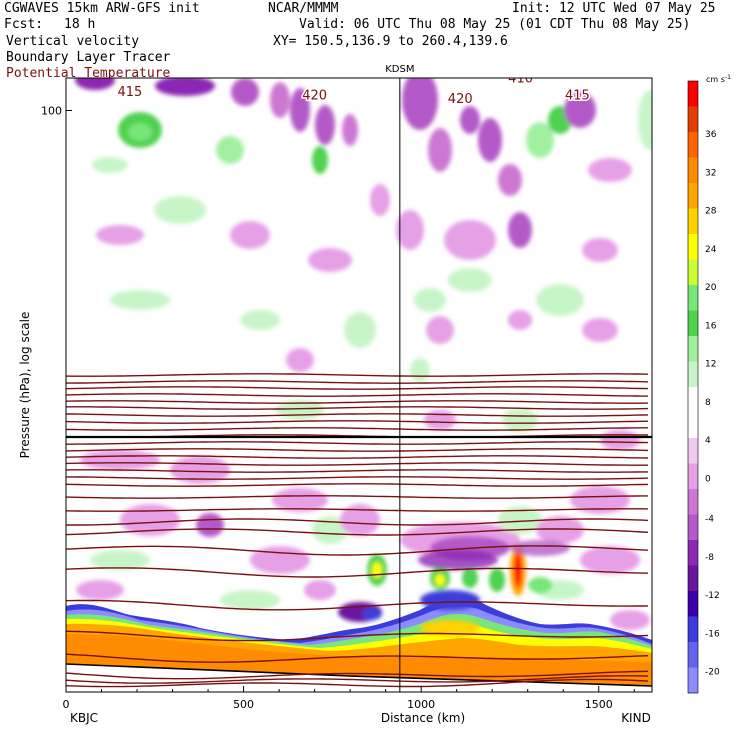 The height and width of the screenshot is (740, 740). What do you see at coordinates (454, 588) in the screenshot?
I see `convective-cores` at bounding box center [454, 588].